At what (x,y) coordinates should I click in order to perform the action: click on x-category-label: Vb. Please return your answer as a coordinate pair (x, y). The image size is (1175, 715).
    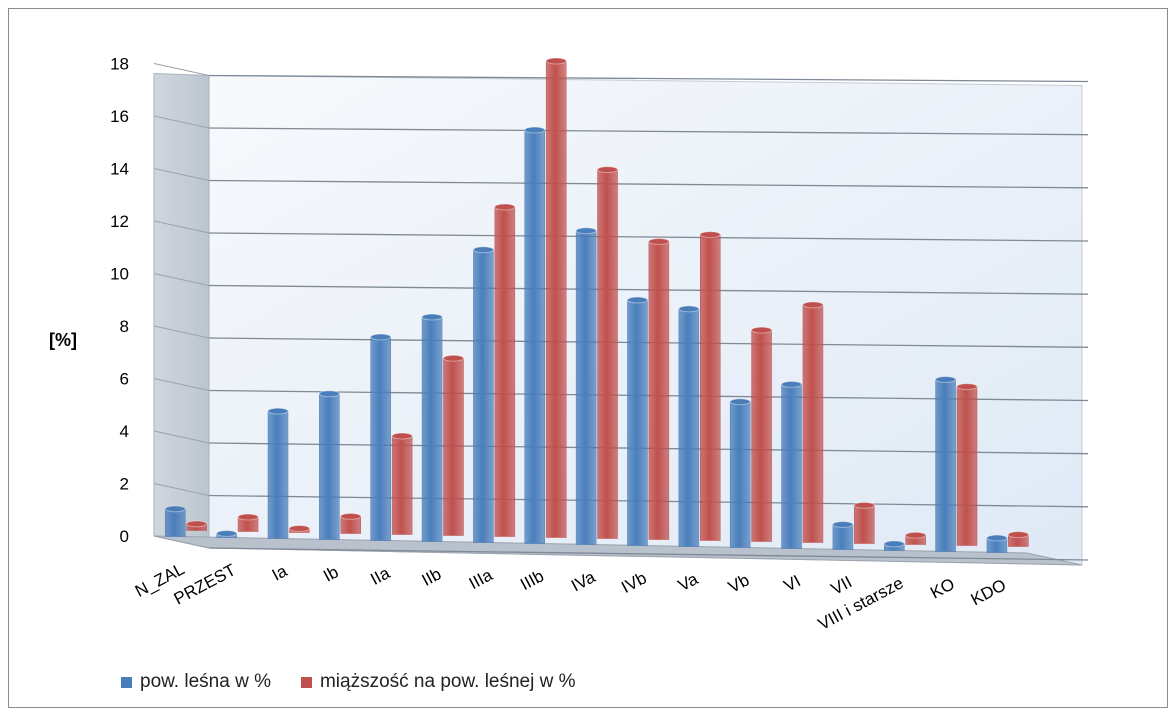
    Looking at the image, I should click on (738, 583).